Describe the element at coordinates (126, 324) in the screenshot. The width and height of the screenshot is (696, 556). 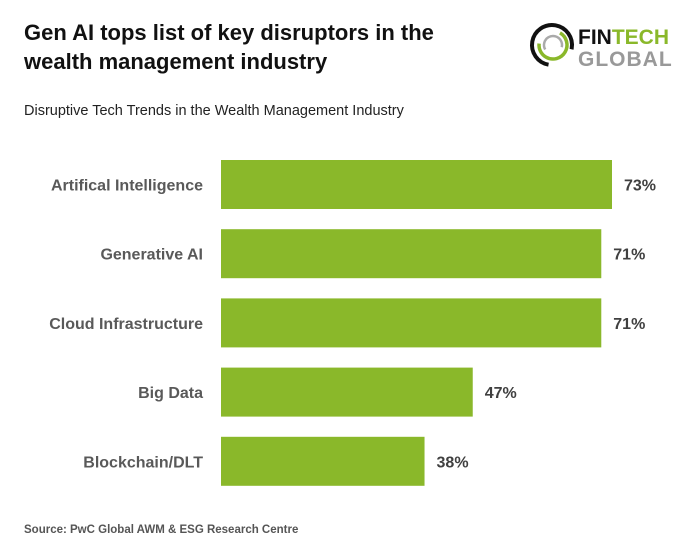
I see `category-label: Cloud Infrastructure` at that location.